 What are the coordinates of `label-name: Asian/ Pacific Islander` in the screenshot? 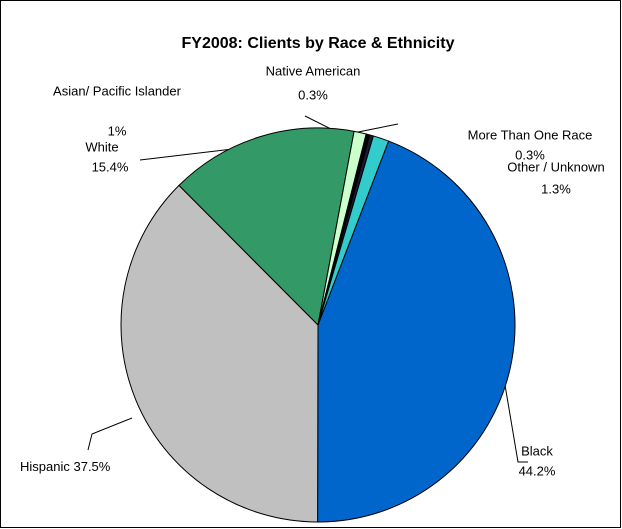 It's located at (117, 90).